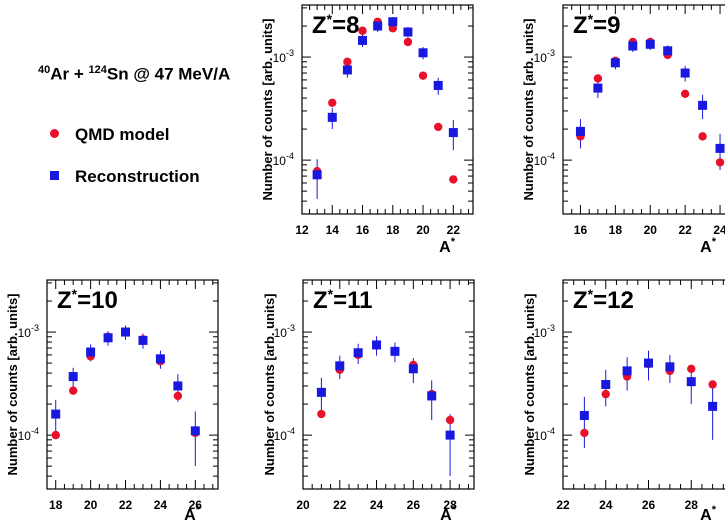 This screenshot has width=725, height=527. What do you see at coordinates (134, 74) in the screenshot?
I see `reaction-label: 40Ar + 124Sn @ 47 MeV/A` at bounding box center [134, 74].